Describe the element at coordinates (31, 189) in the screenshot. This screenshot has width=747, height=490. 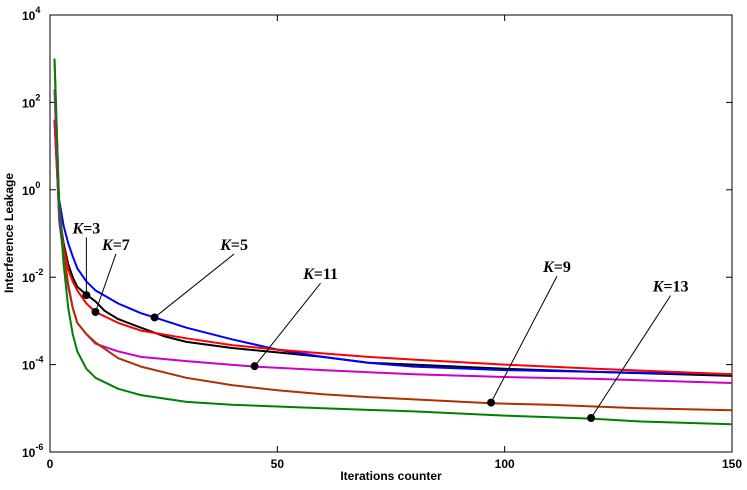
I see `y-tick-label: 10⁰` at that location.